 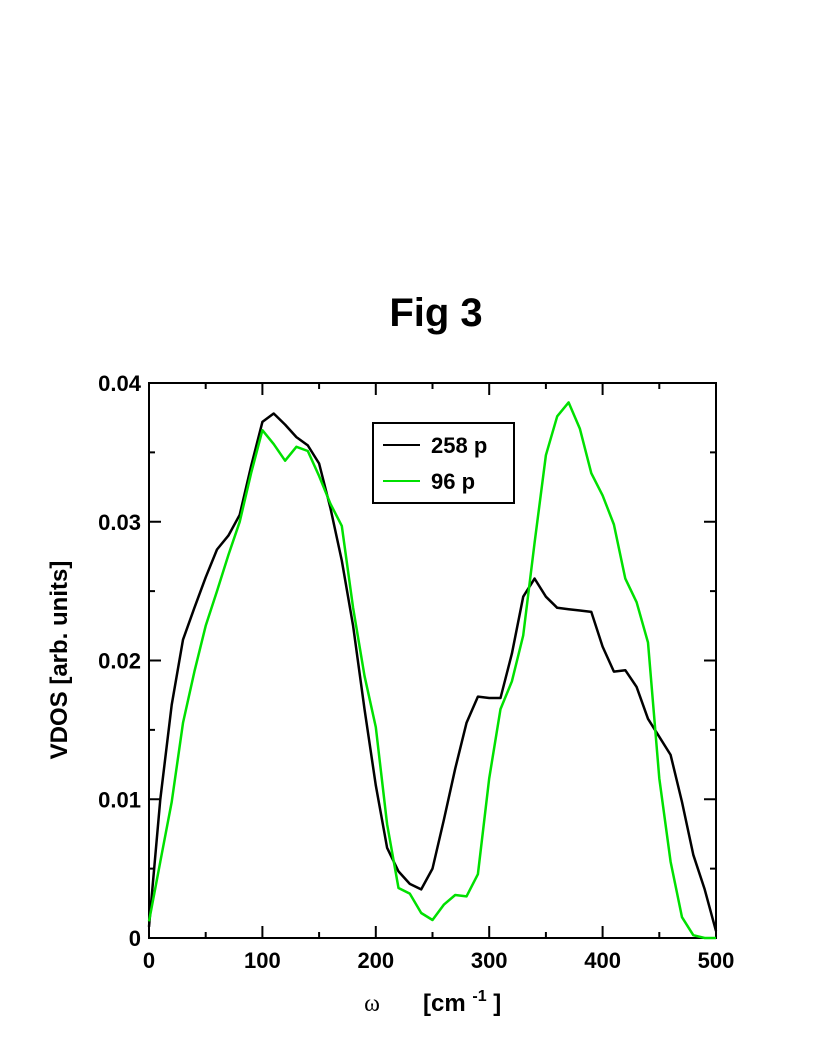 I want to click on x-axis-label-symbol: ω, so click(x=372, y=1004).